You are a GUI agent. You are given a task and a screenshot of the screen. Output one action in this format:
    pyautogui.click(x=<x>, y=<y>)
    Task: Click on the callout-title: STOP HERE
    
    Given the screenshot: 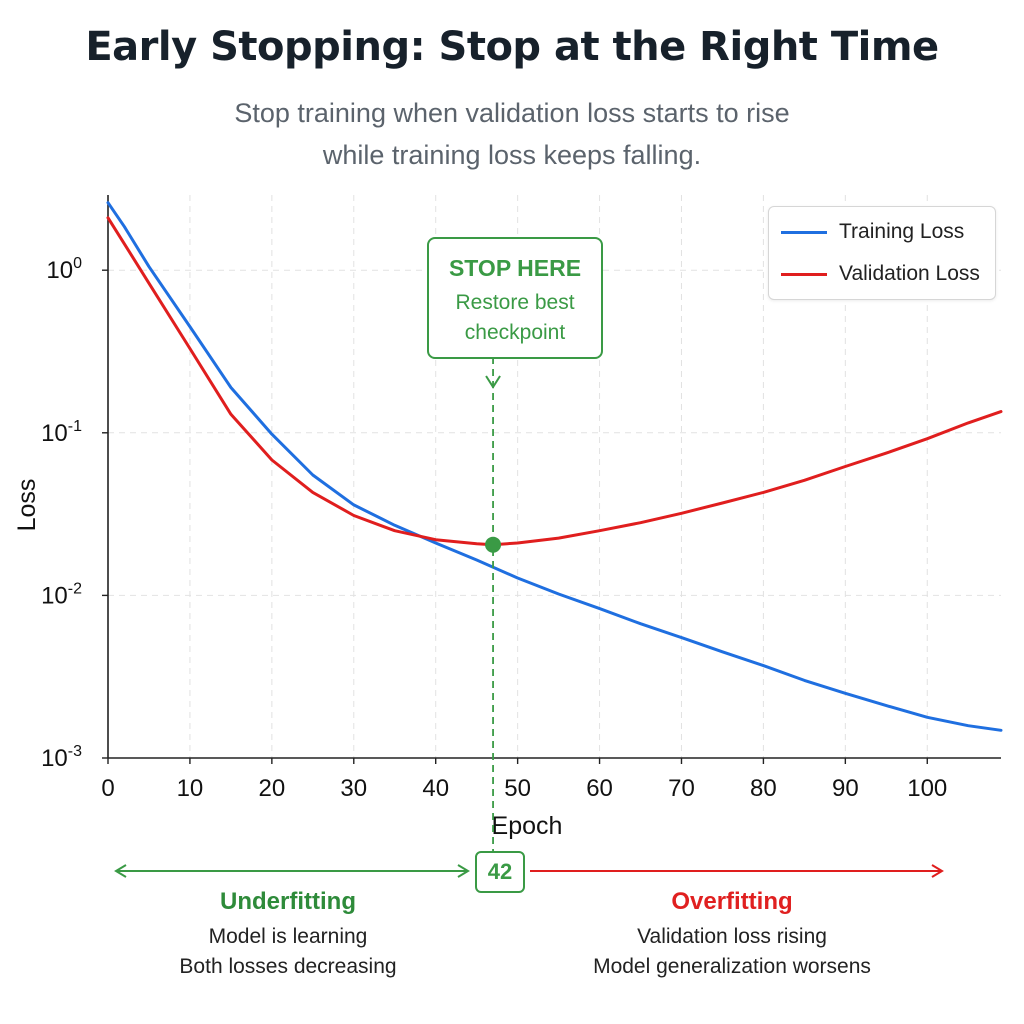 What is the action you would take?
    pyautogui.click(x=515, y=268)
    